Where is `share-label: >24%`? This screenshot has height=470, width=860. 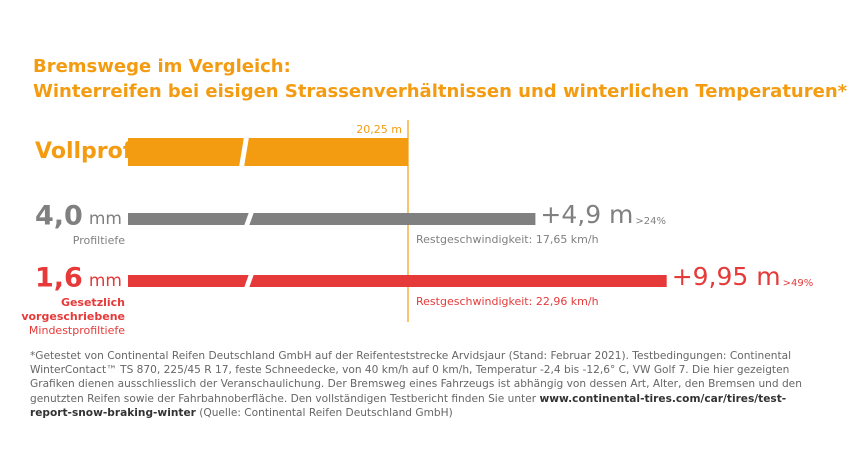
share-label: >24% is located at coordinates (650, 221).